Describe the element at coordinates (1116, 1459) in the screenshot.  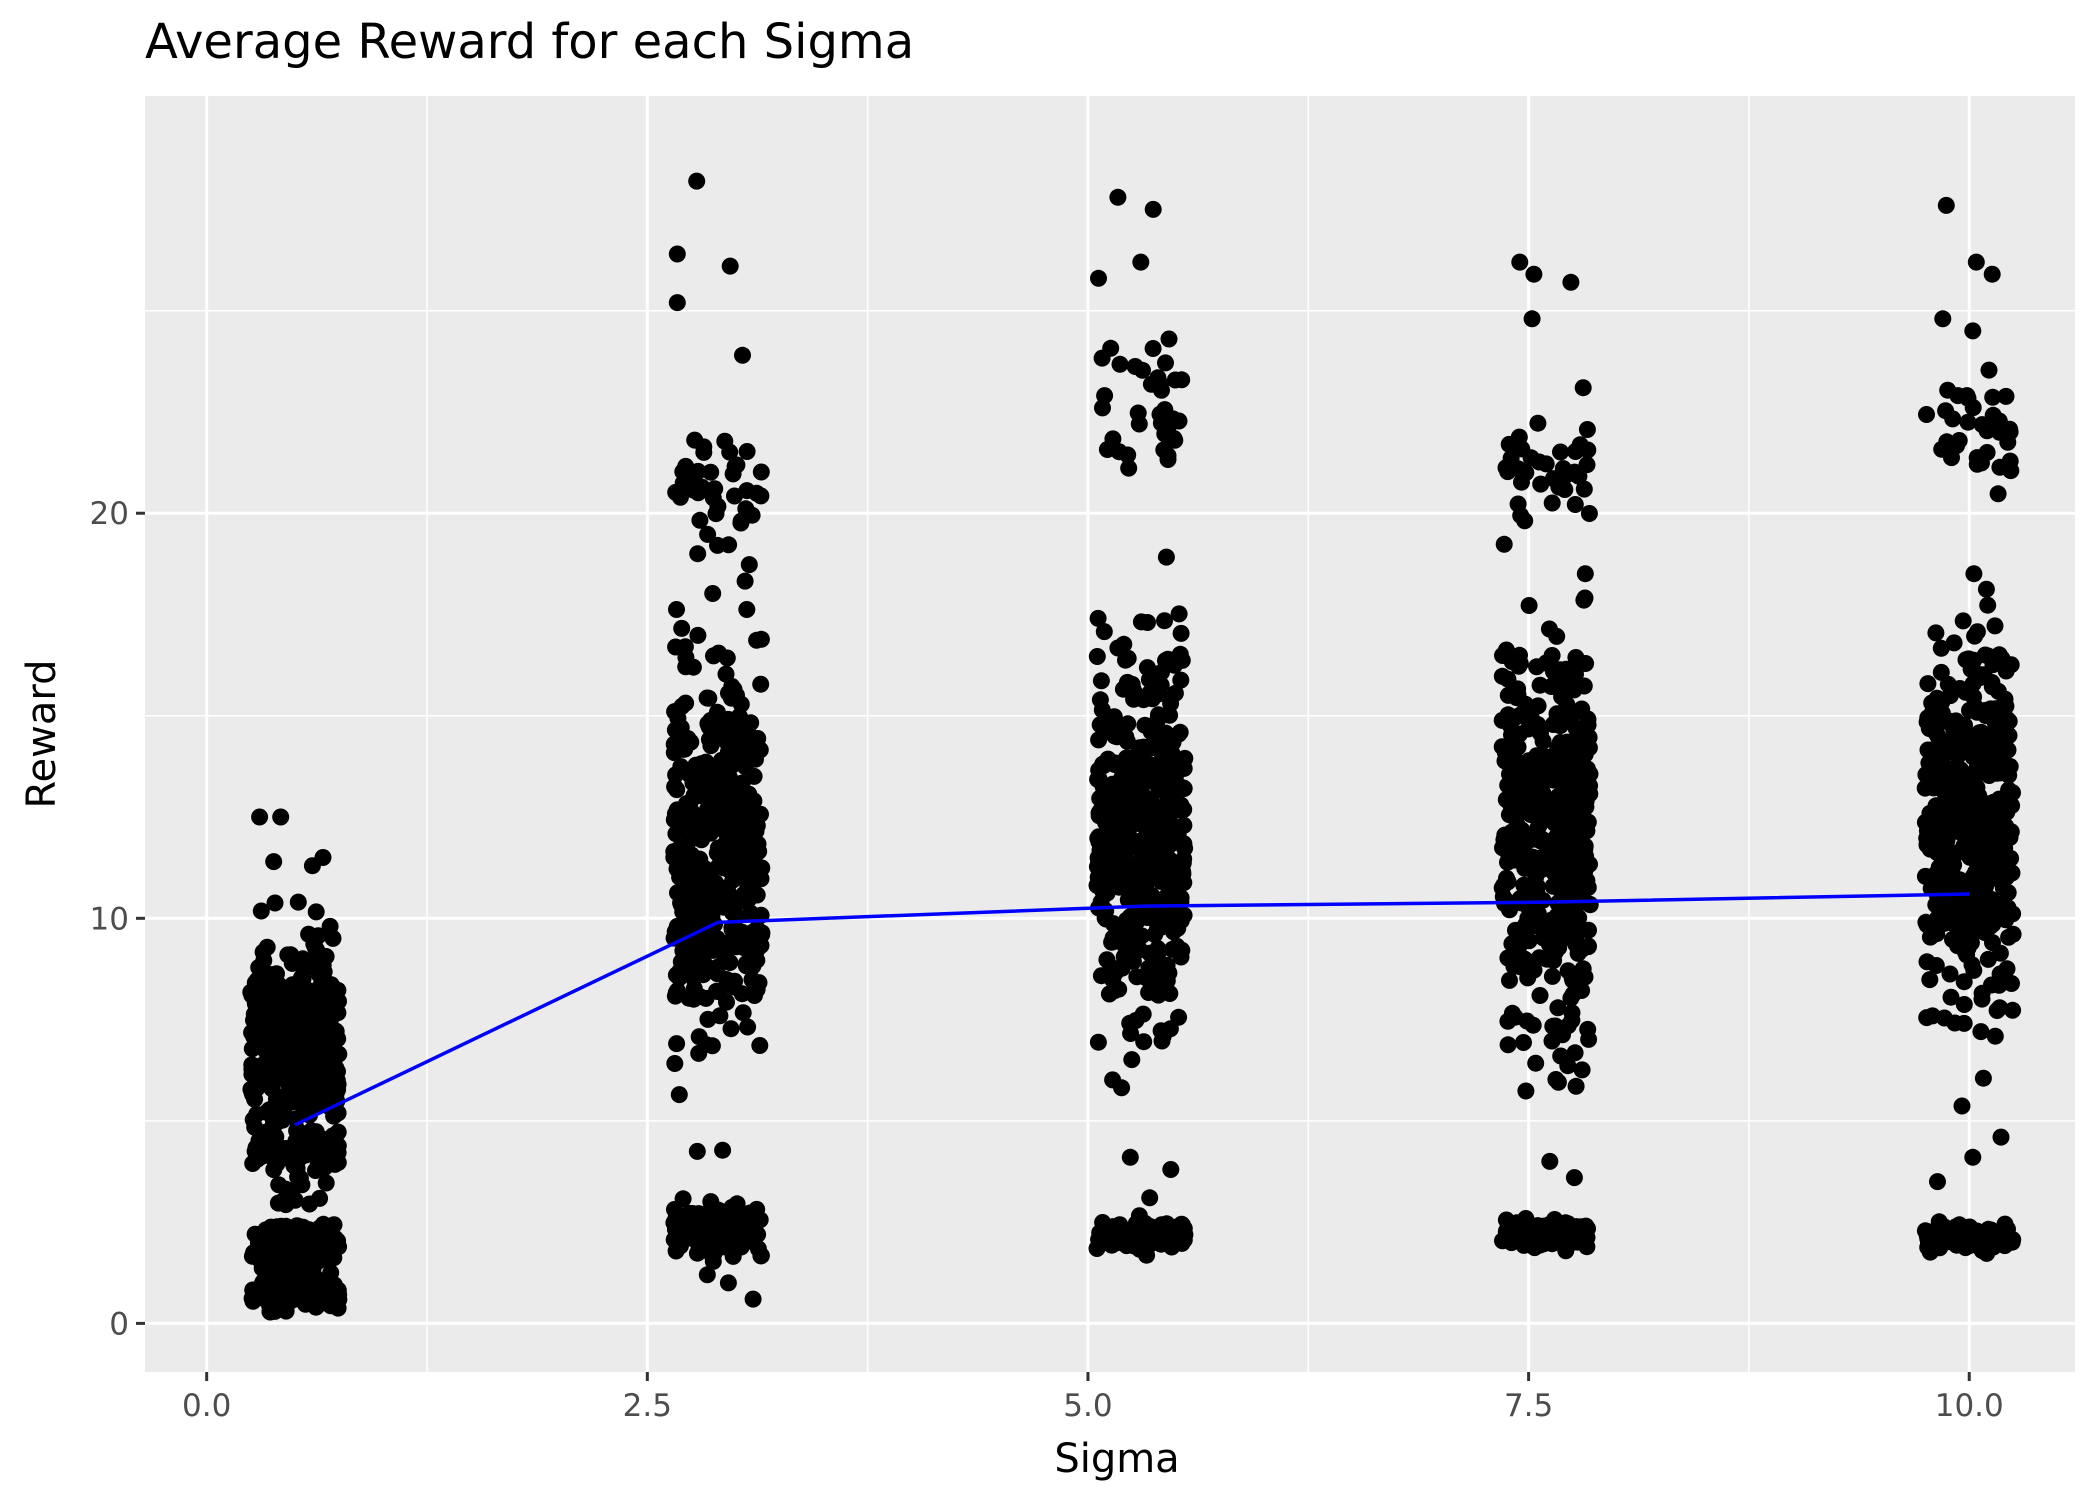
I see `x-axis-title: Sigma` at that location.